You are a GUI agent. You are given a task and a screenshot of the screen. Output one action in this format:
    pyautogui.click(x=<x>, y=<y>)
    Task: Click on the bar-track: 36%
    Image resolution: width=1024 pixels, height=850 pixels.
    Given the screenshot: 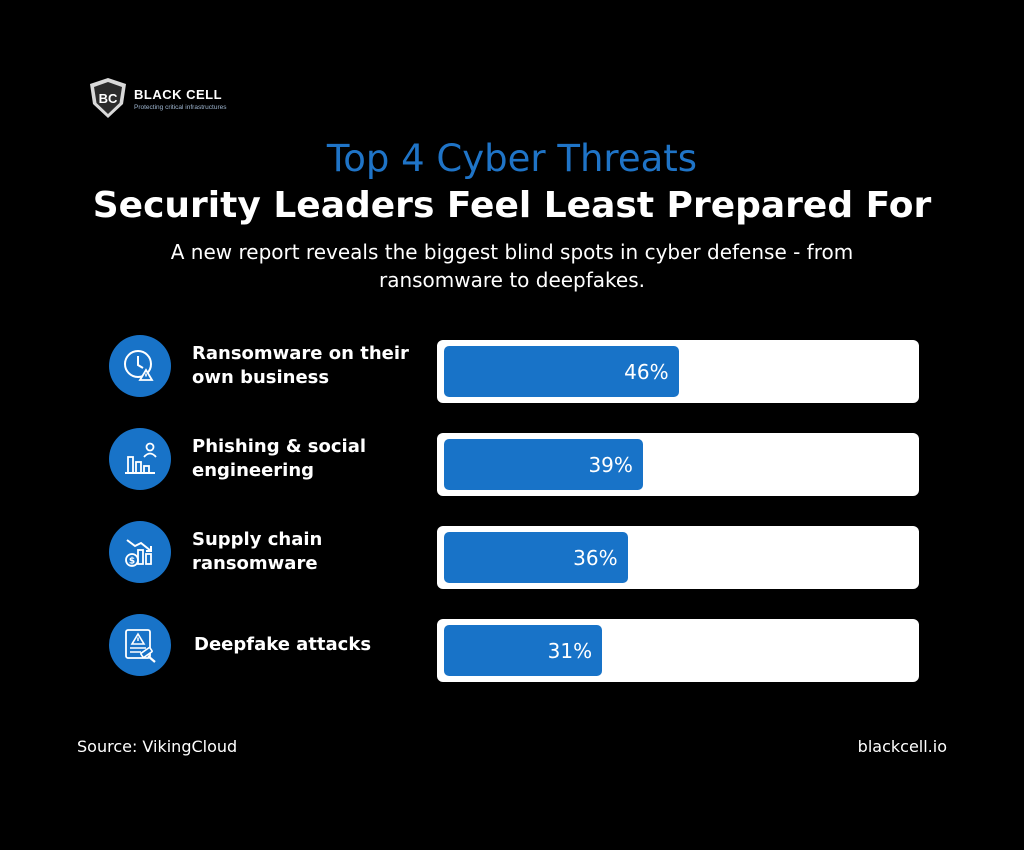 What is the action you would take?
    pyautogui.click(x=678, y=557)
    